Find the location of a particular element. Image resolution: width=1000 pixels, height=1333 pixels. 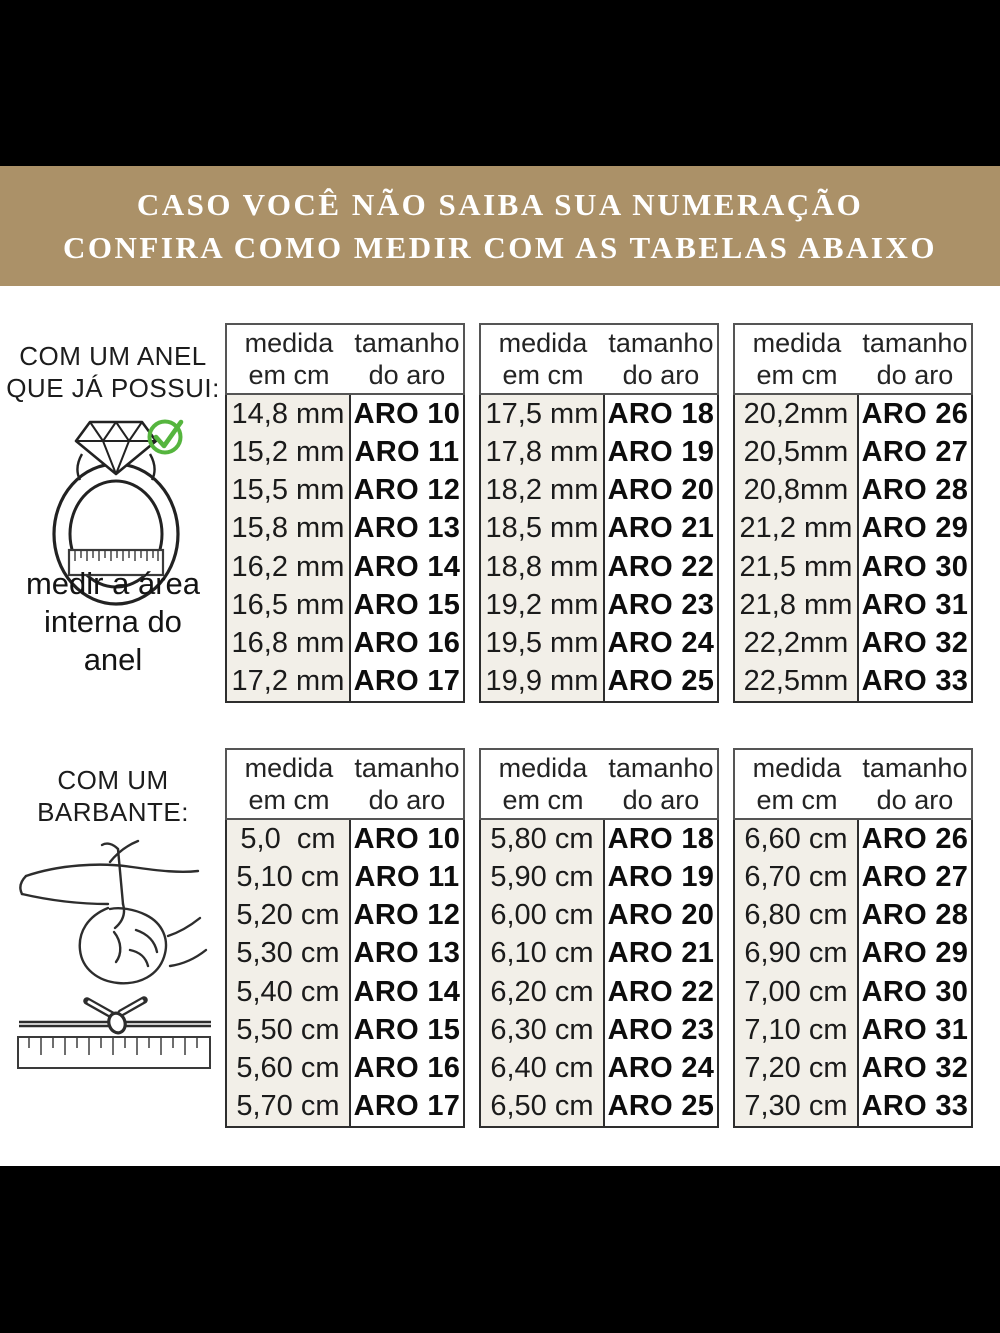

size-cell: ARO 12 is located at coordinates (407, 490).